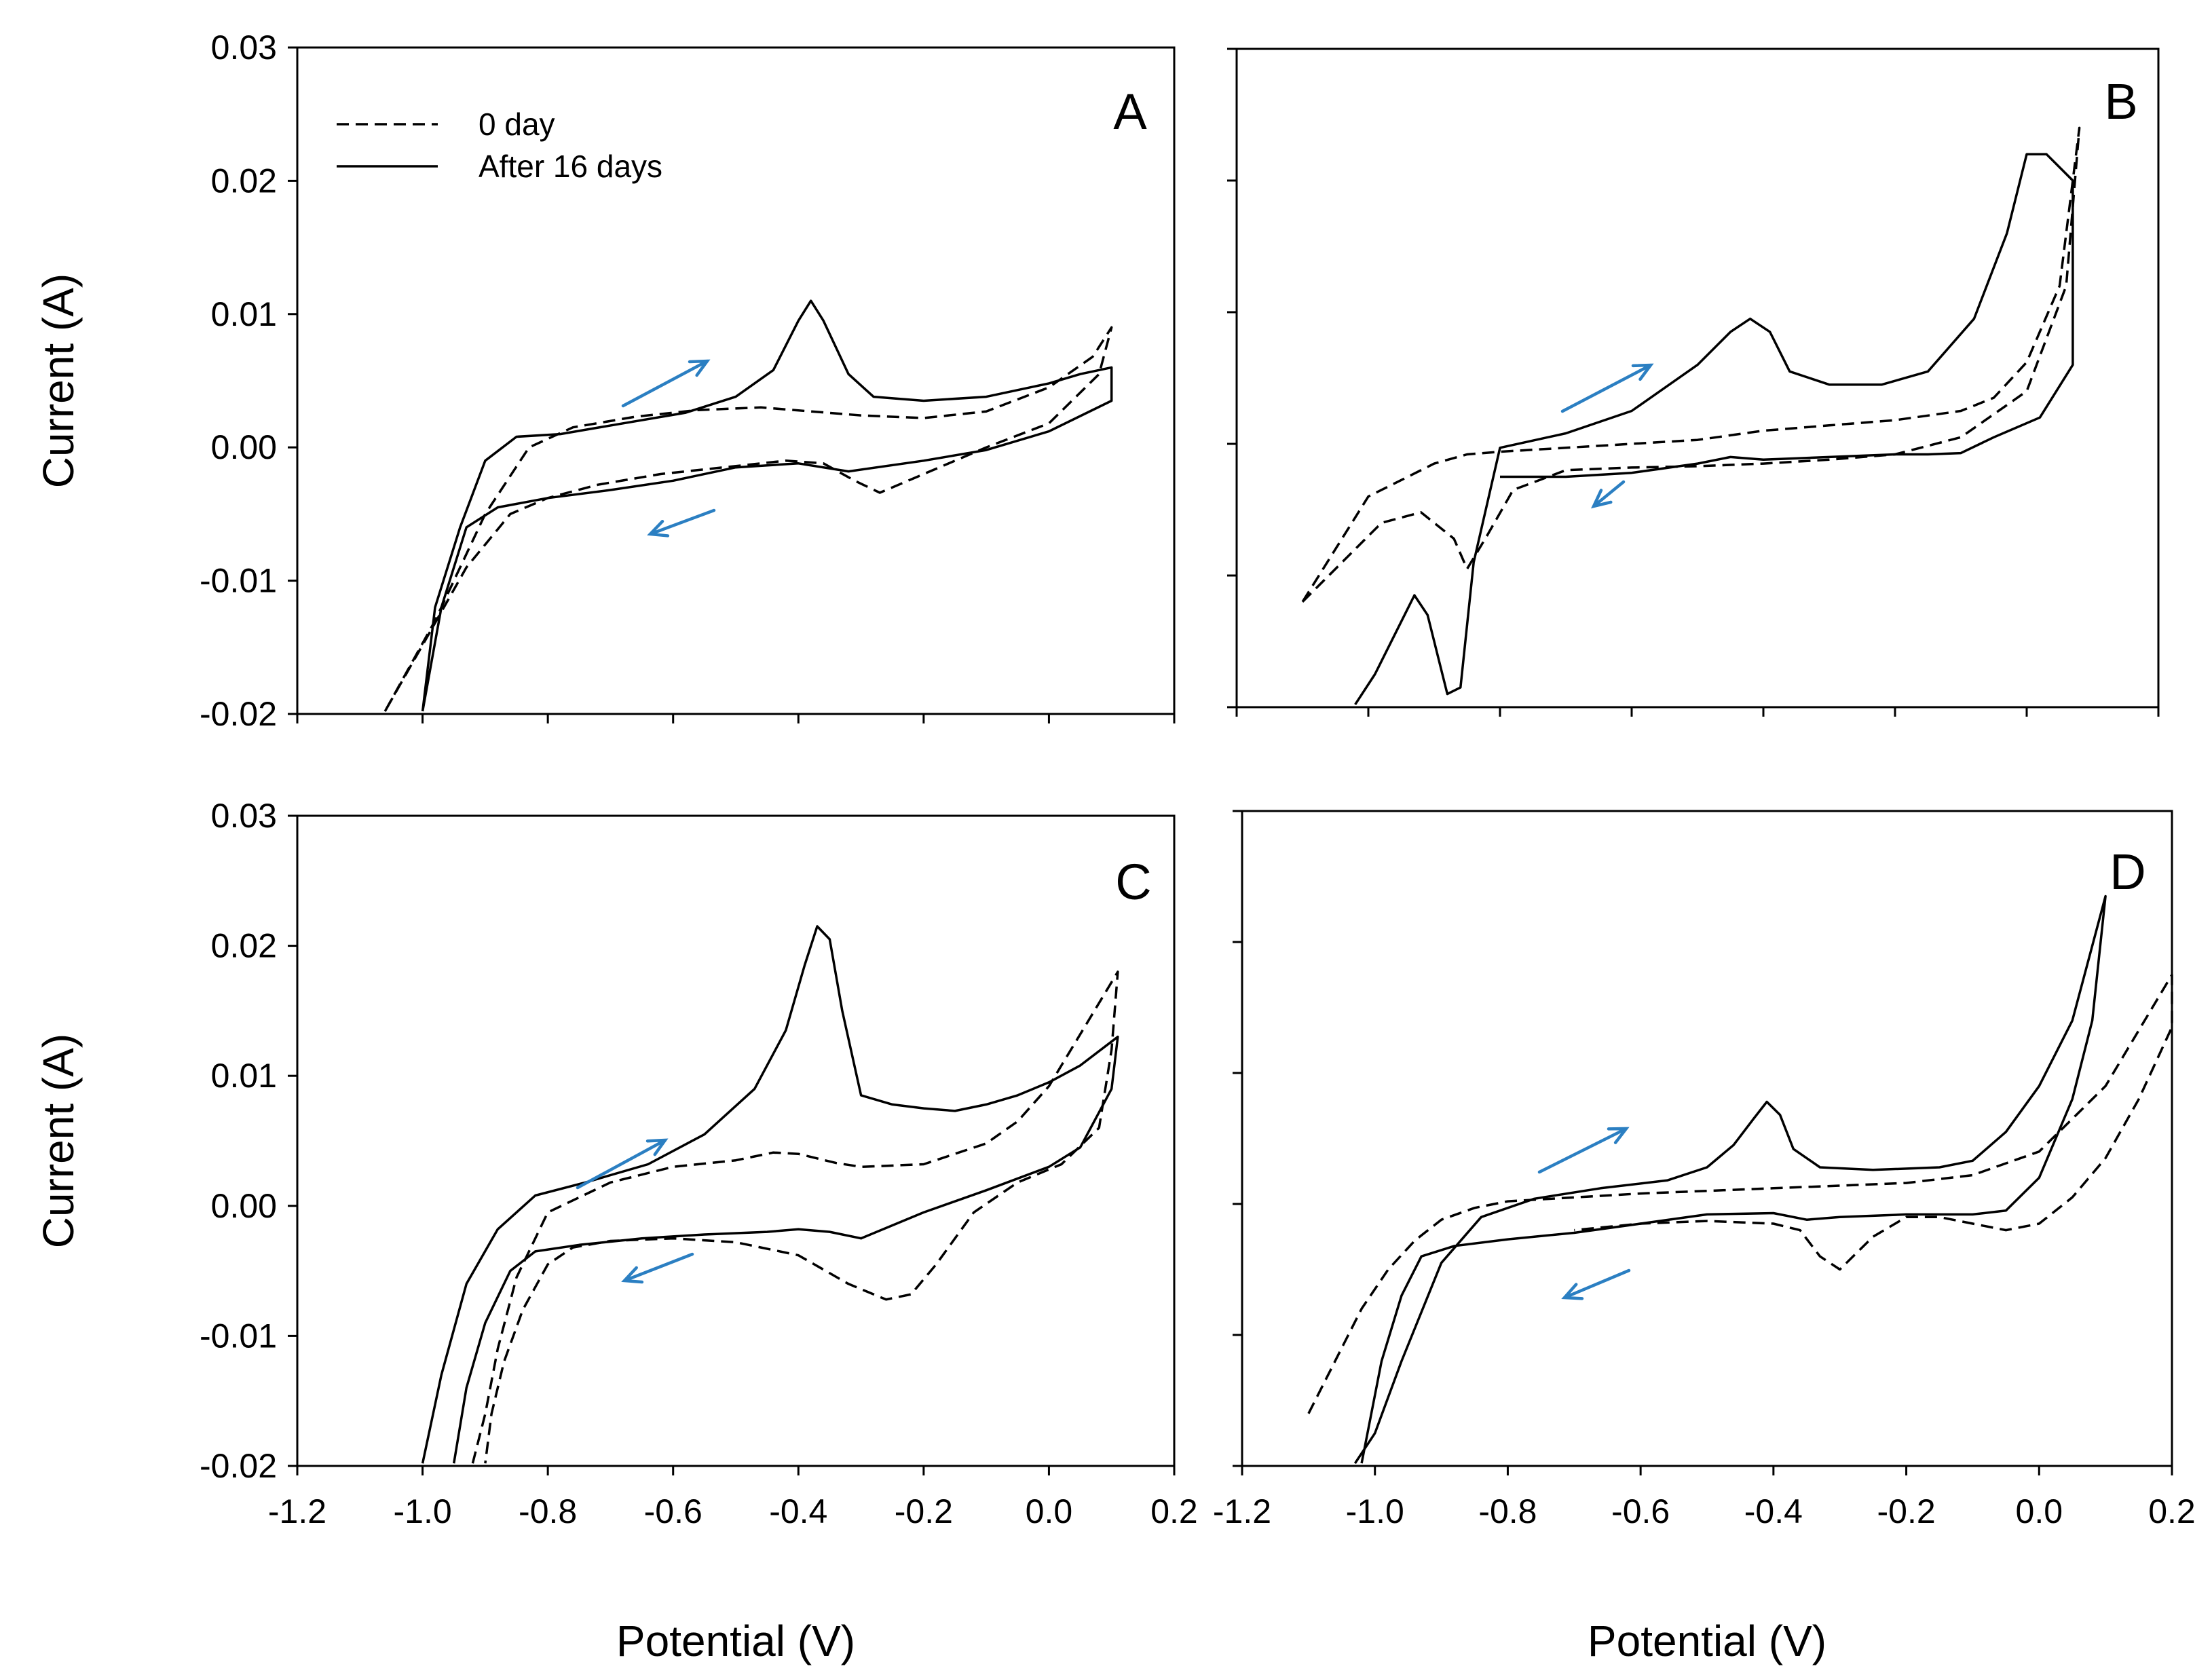  I want to click on y-tick-label-a: -0.02, so click(238, 714).